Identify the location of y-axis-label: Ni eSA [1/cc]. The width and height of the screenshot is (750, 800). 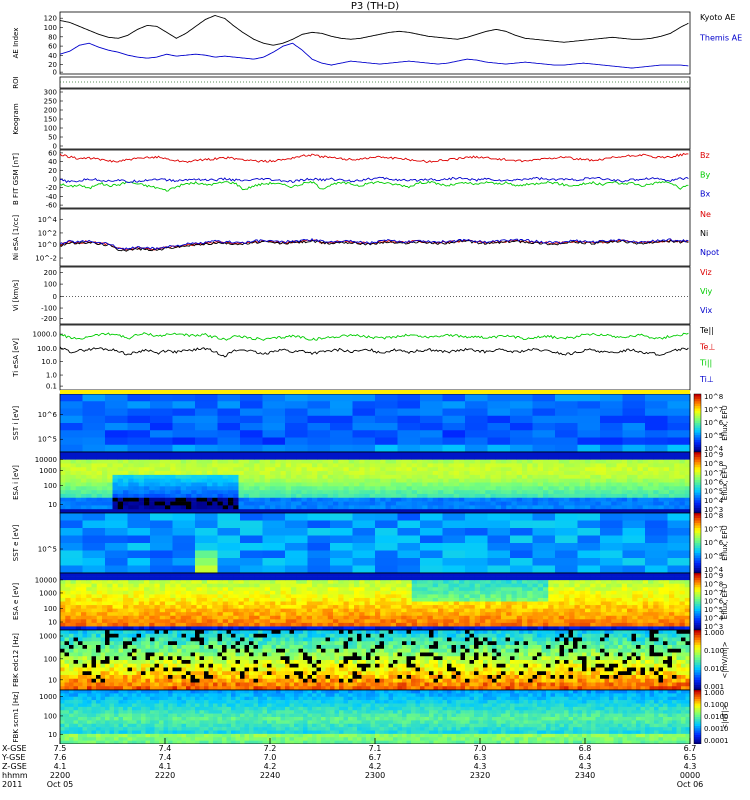
(16, 238).